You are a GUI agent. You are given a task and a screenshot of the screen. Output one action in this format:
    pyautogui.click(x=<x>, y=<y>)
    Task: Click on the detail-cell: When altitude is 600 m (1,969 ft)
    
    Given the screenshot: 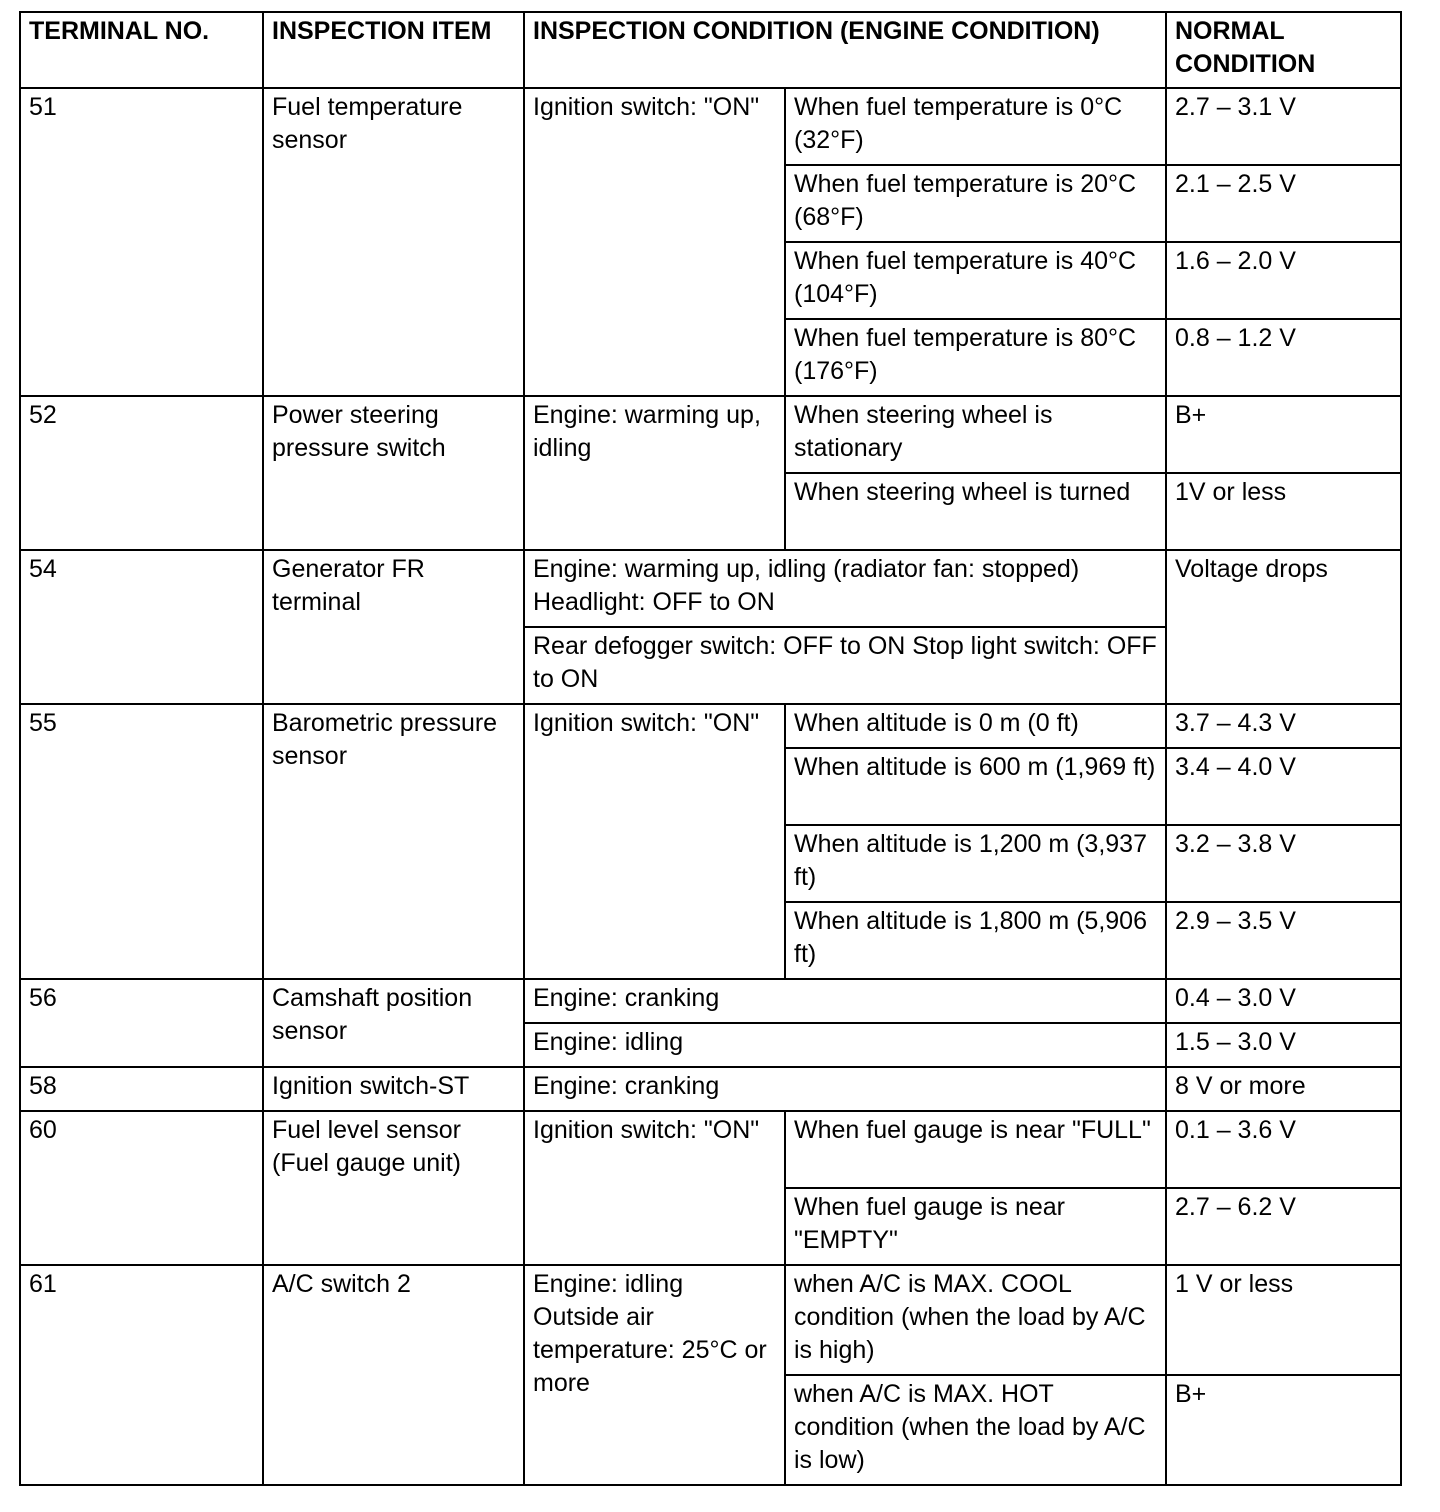 What is the action you would take?
    pyautogui.click(x=975, y=786)
    